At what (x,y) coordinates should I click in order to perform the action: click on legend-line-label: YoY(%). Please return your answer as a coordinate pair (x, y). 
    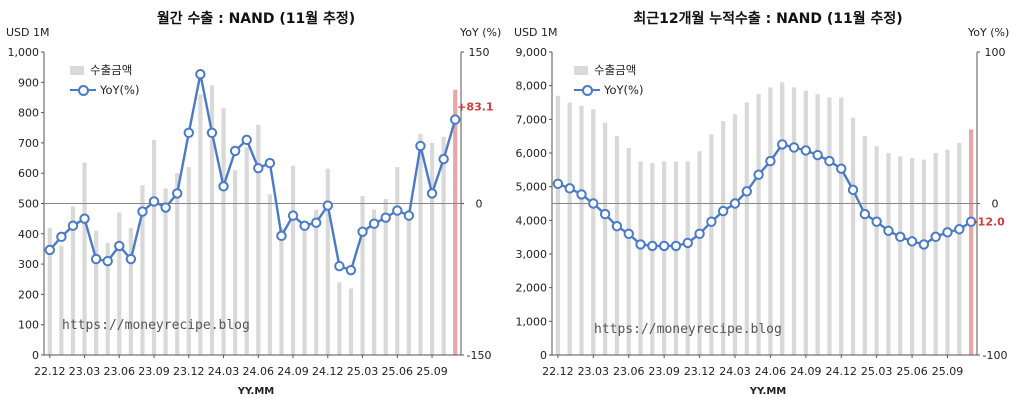
    Looking at the image, I should click on (624, 90).